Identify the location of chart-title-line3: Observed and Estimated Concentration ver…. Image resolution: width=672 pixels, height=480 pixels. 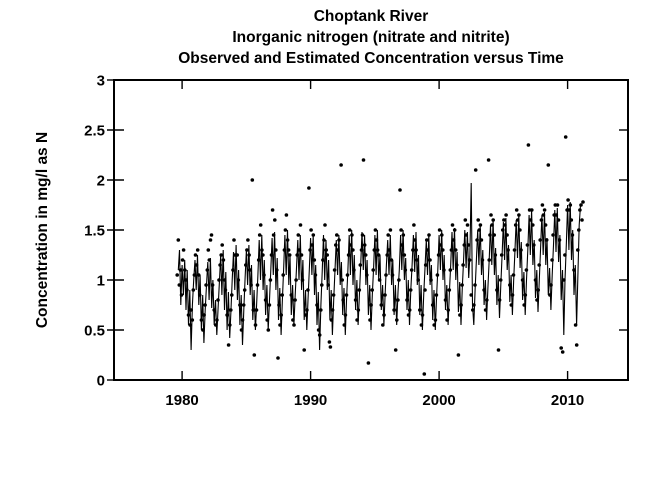
(371, 58).